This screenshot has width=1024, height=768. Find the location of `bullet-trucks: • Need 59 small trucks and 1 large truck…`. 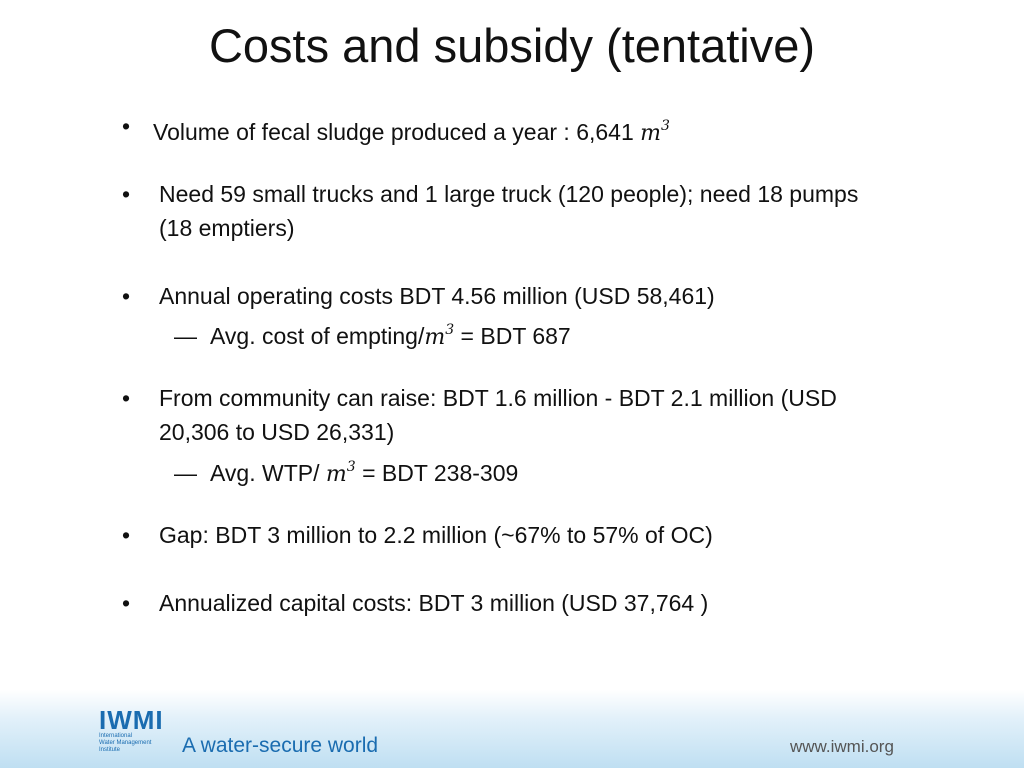

bullet-trucks: • Need 59 small trucks and 1 large truck… is located at coordinates (552, 212).